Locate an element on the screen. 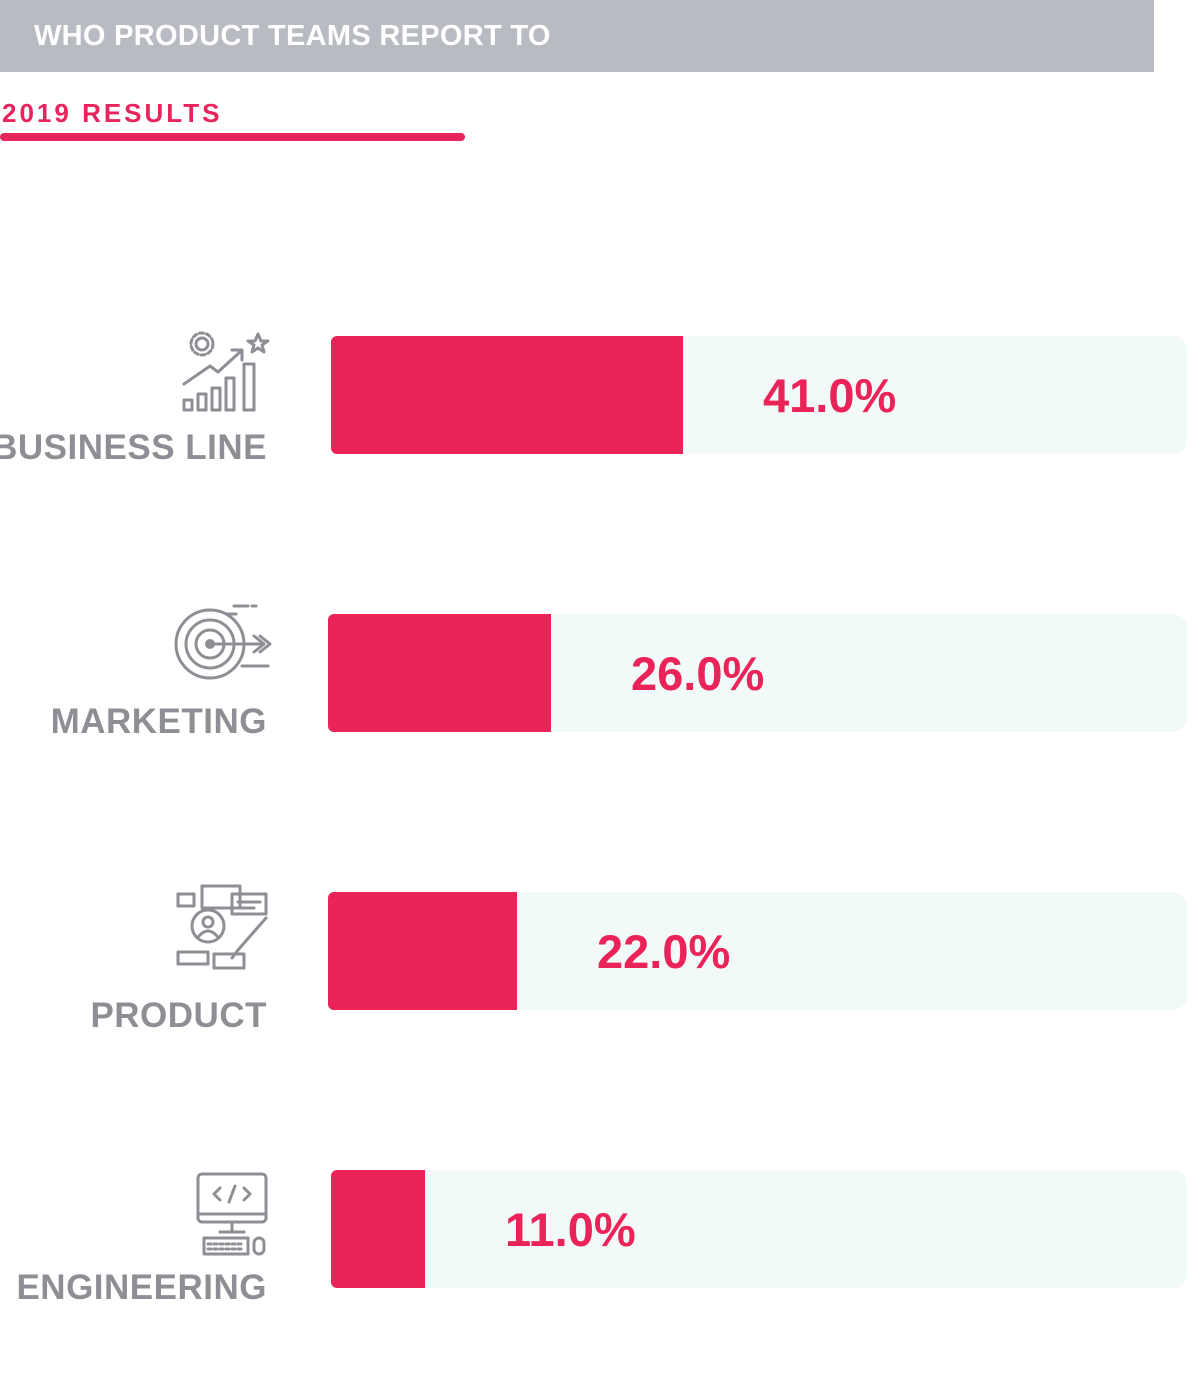 This screenshot has width=1201, height=1373. bar-track: 26.0% is located at coordinates (757, 673).